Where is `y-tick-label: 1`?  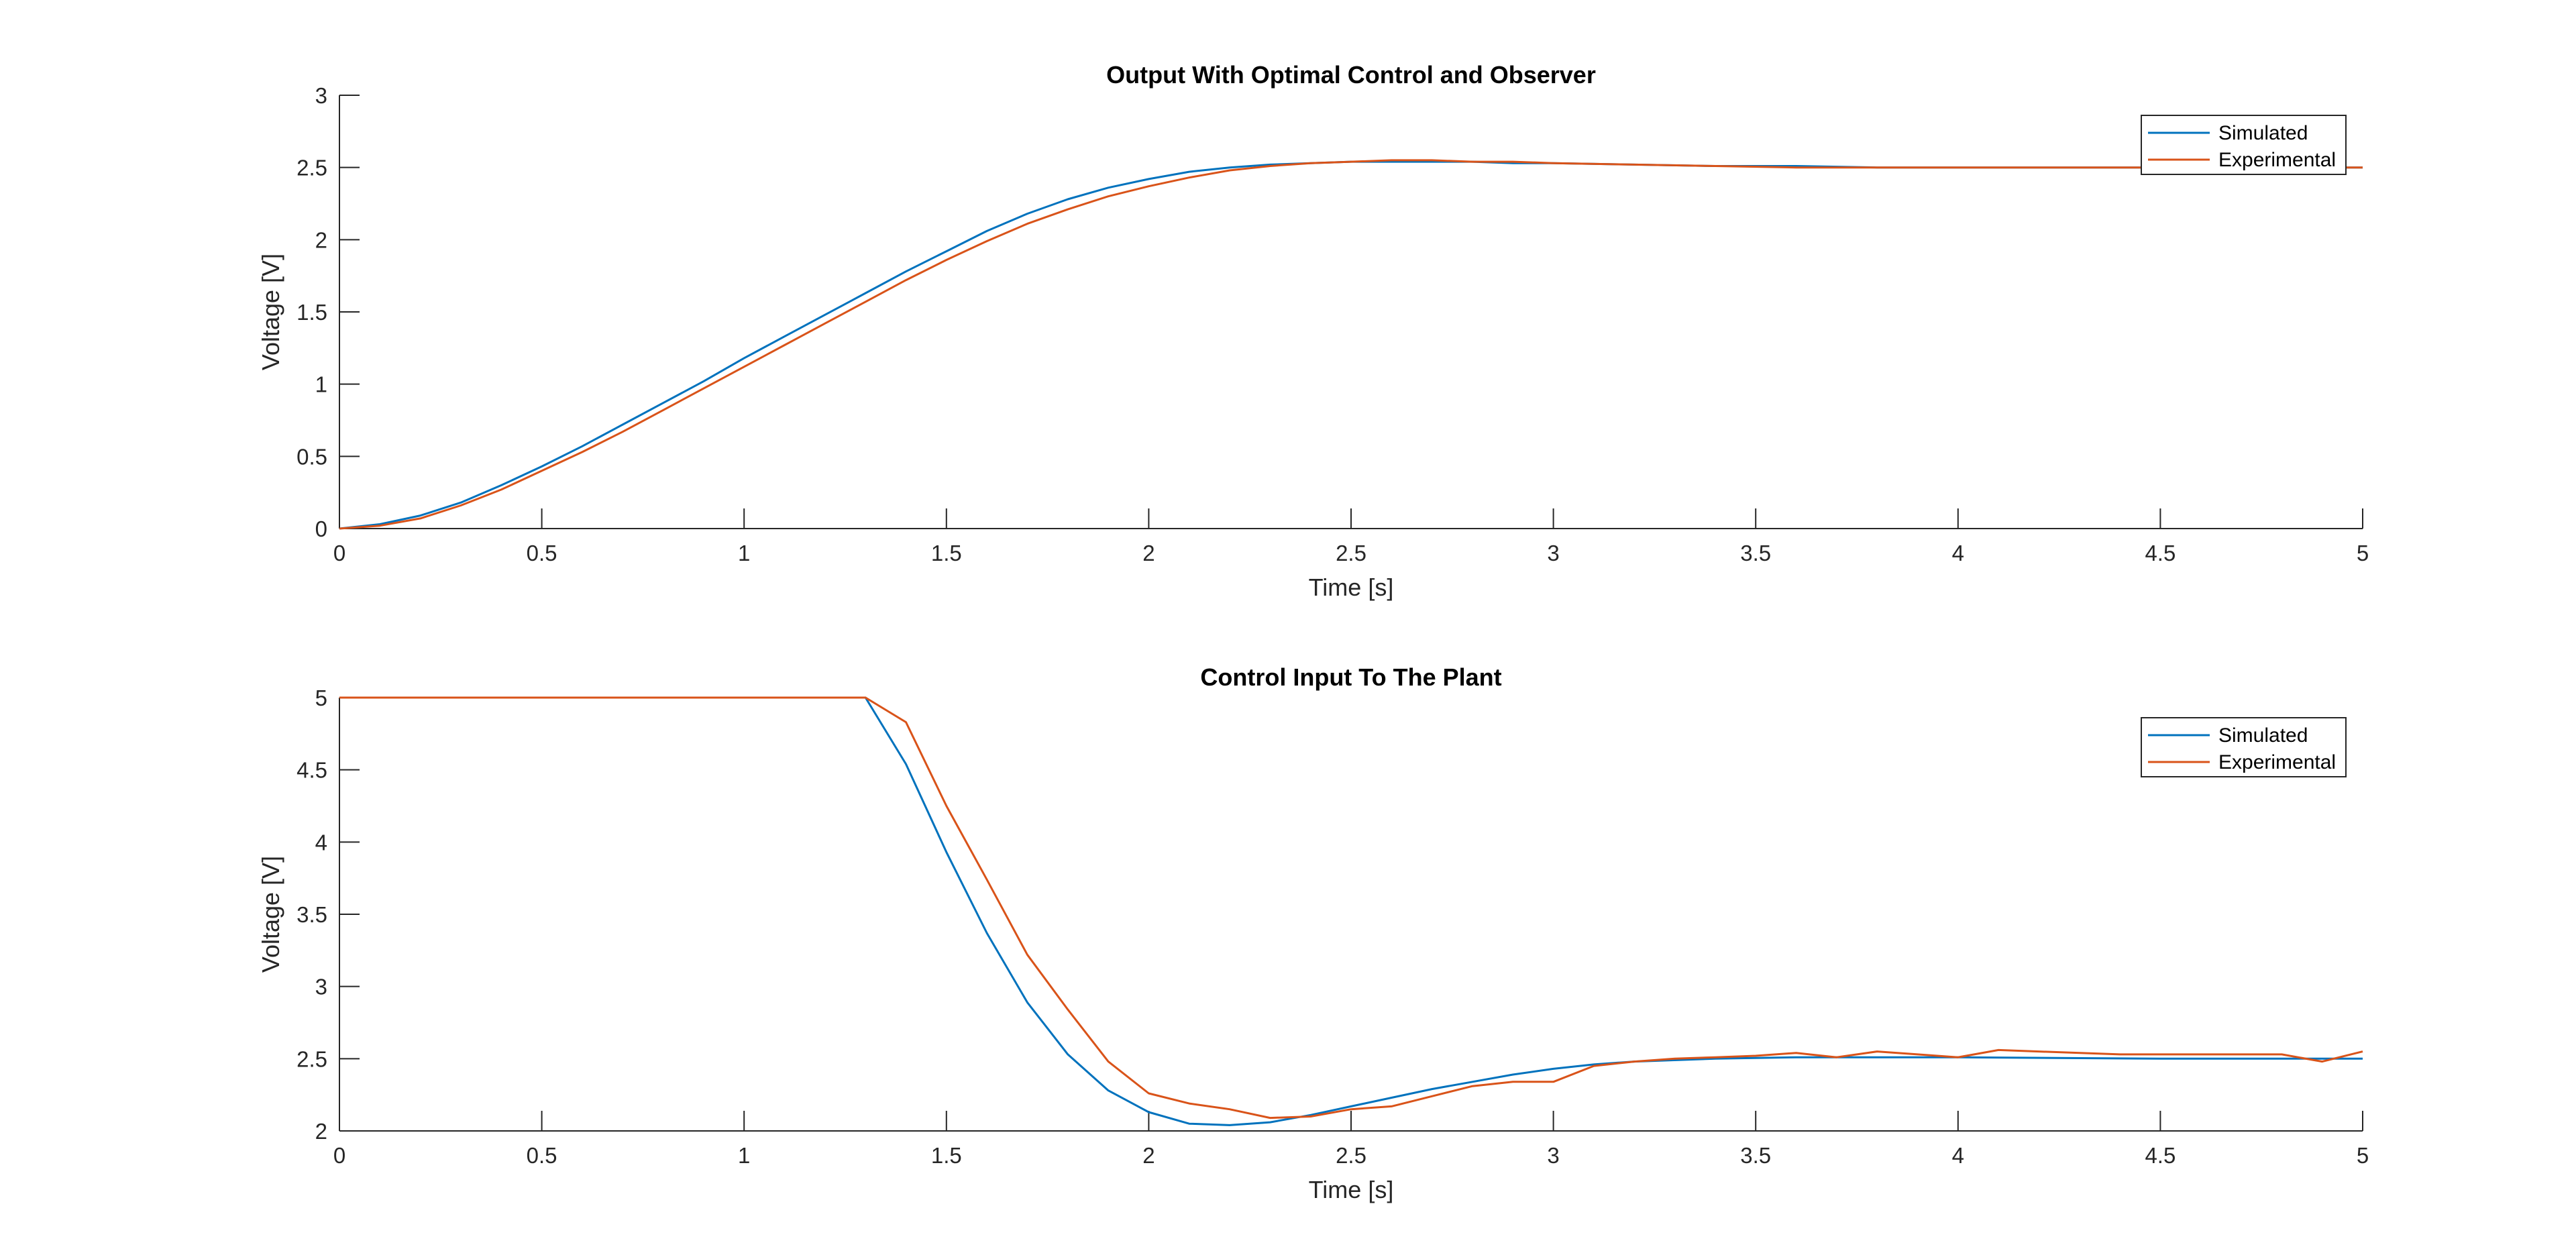
y-tick-label: 1 is located at coordinates (321, 384).